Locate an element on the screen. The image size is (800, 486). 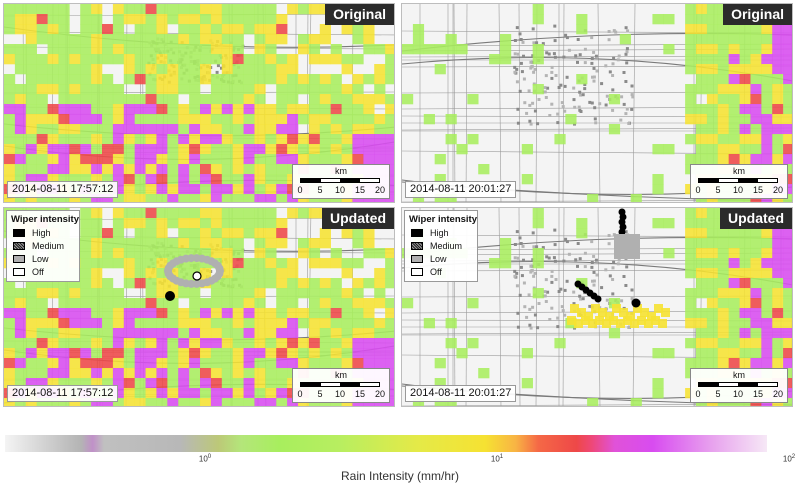
colorbar-tick: 102 is located at coordinates (789, 459).